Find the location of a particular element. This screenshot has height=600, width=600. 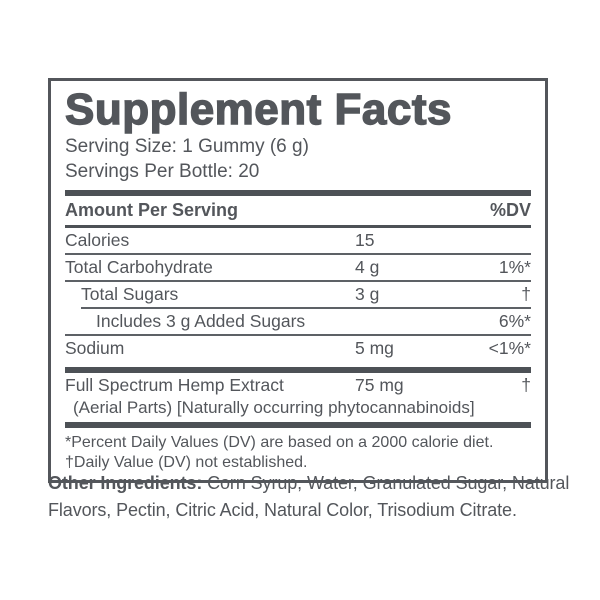

nutrient-row-hemp-extract: Full Spectrum Hemp Extract 75 mg † is located at coordinates (298, 385).